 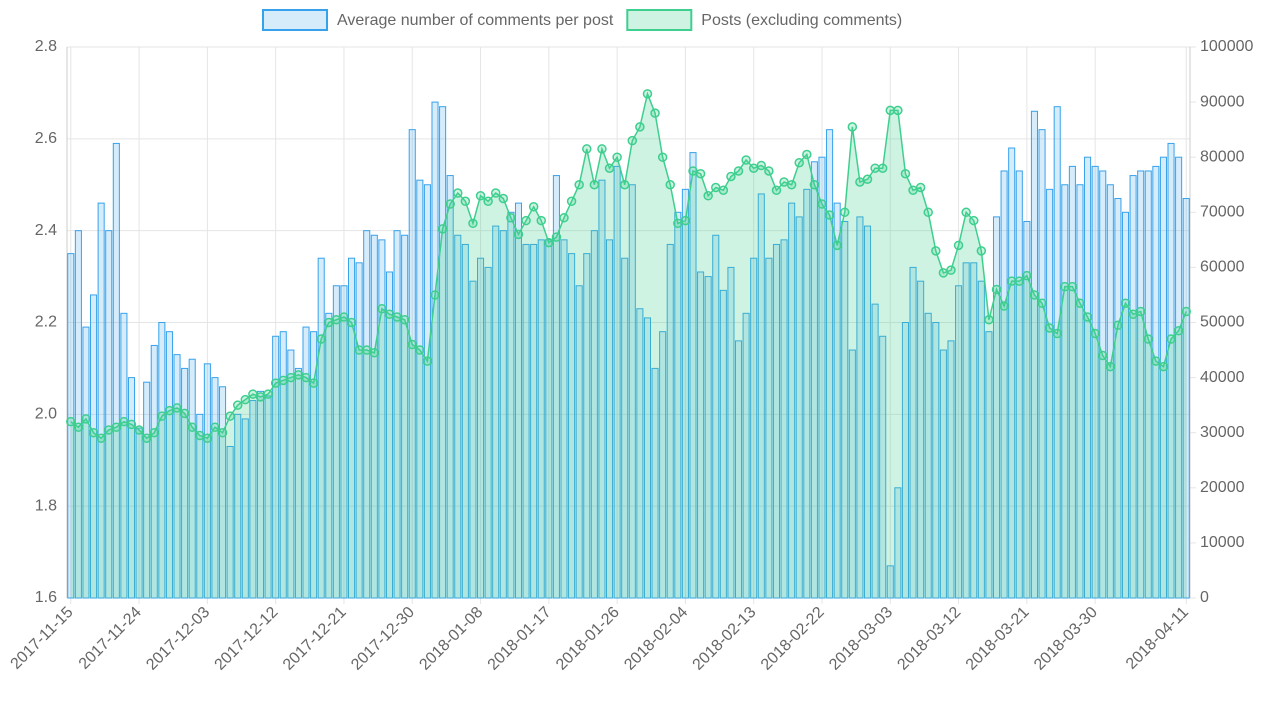 What do you see at coordinates (520, 639) in the screenshot?
I see `x-tick-label: 2018-01-17` at bounding box center [520, 639].